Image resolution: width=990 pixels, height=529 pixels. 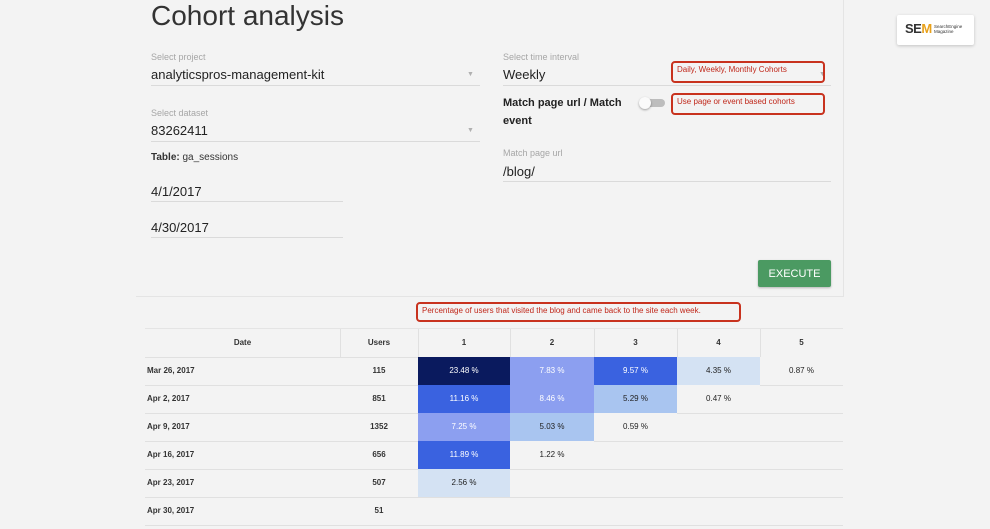 I want to click on retention-cell: 9.57 %, so click(x=635, y=371).